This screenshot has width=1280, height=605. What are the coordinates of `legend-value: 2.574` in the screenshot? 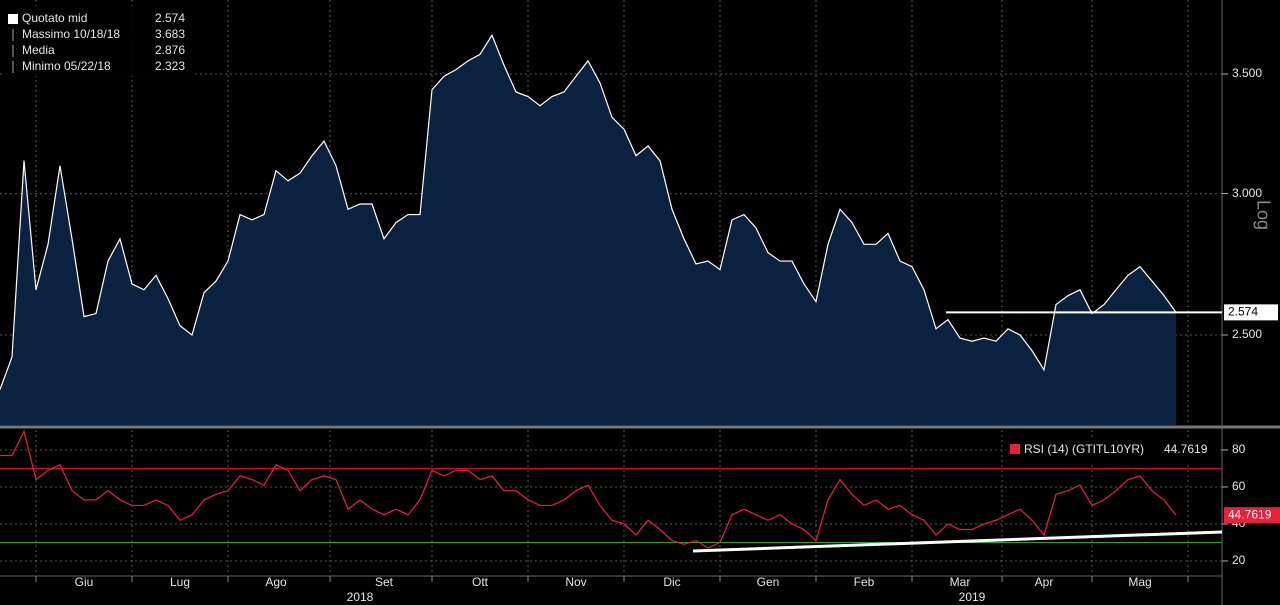 It's located at (170, 18).